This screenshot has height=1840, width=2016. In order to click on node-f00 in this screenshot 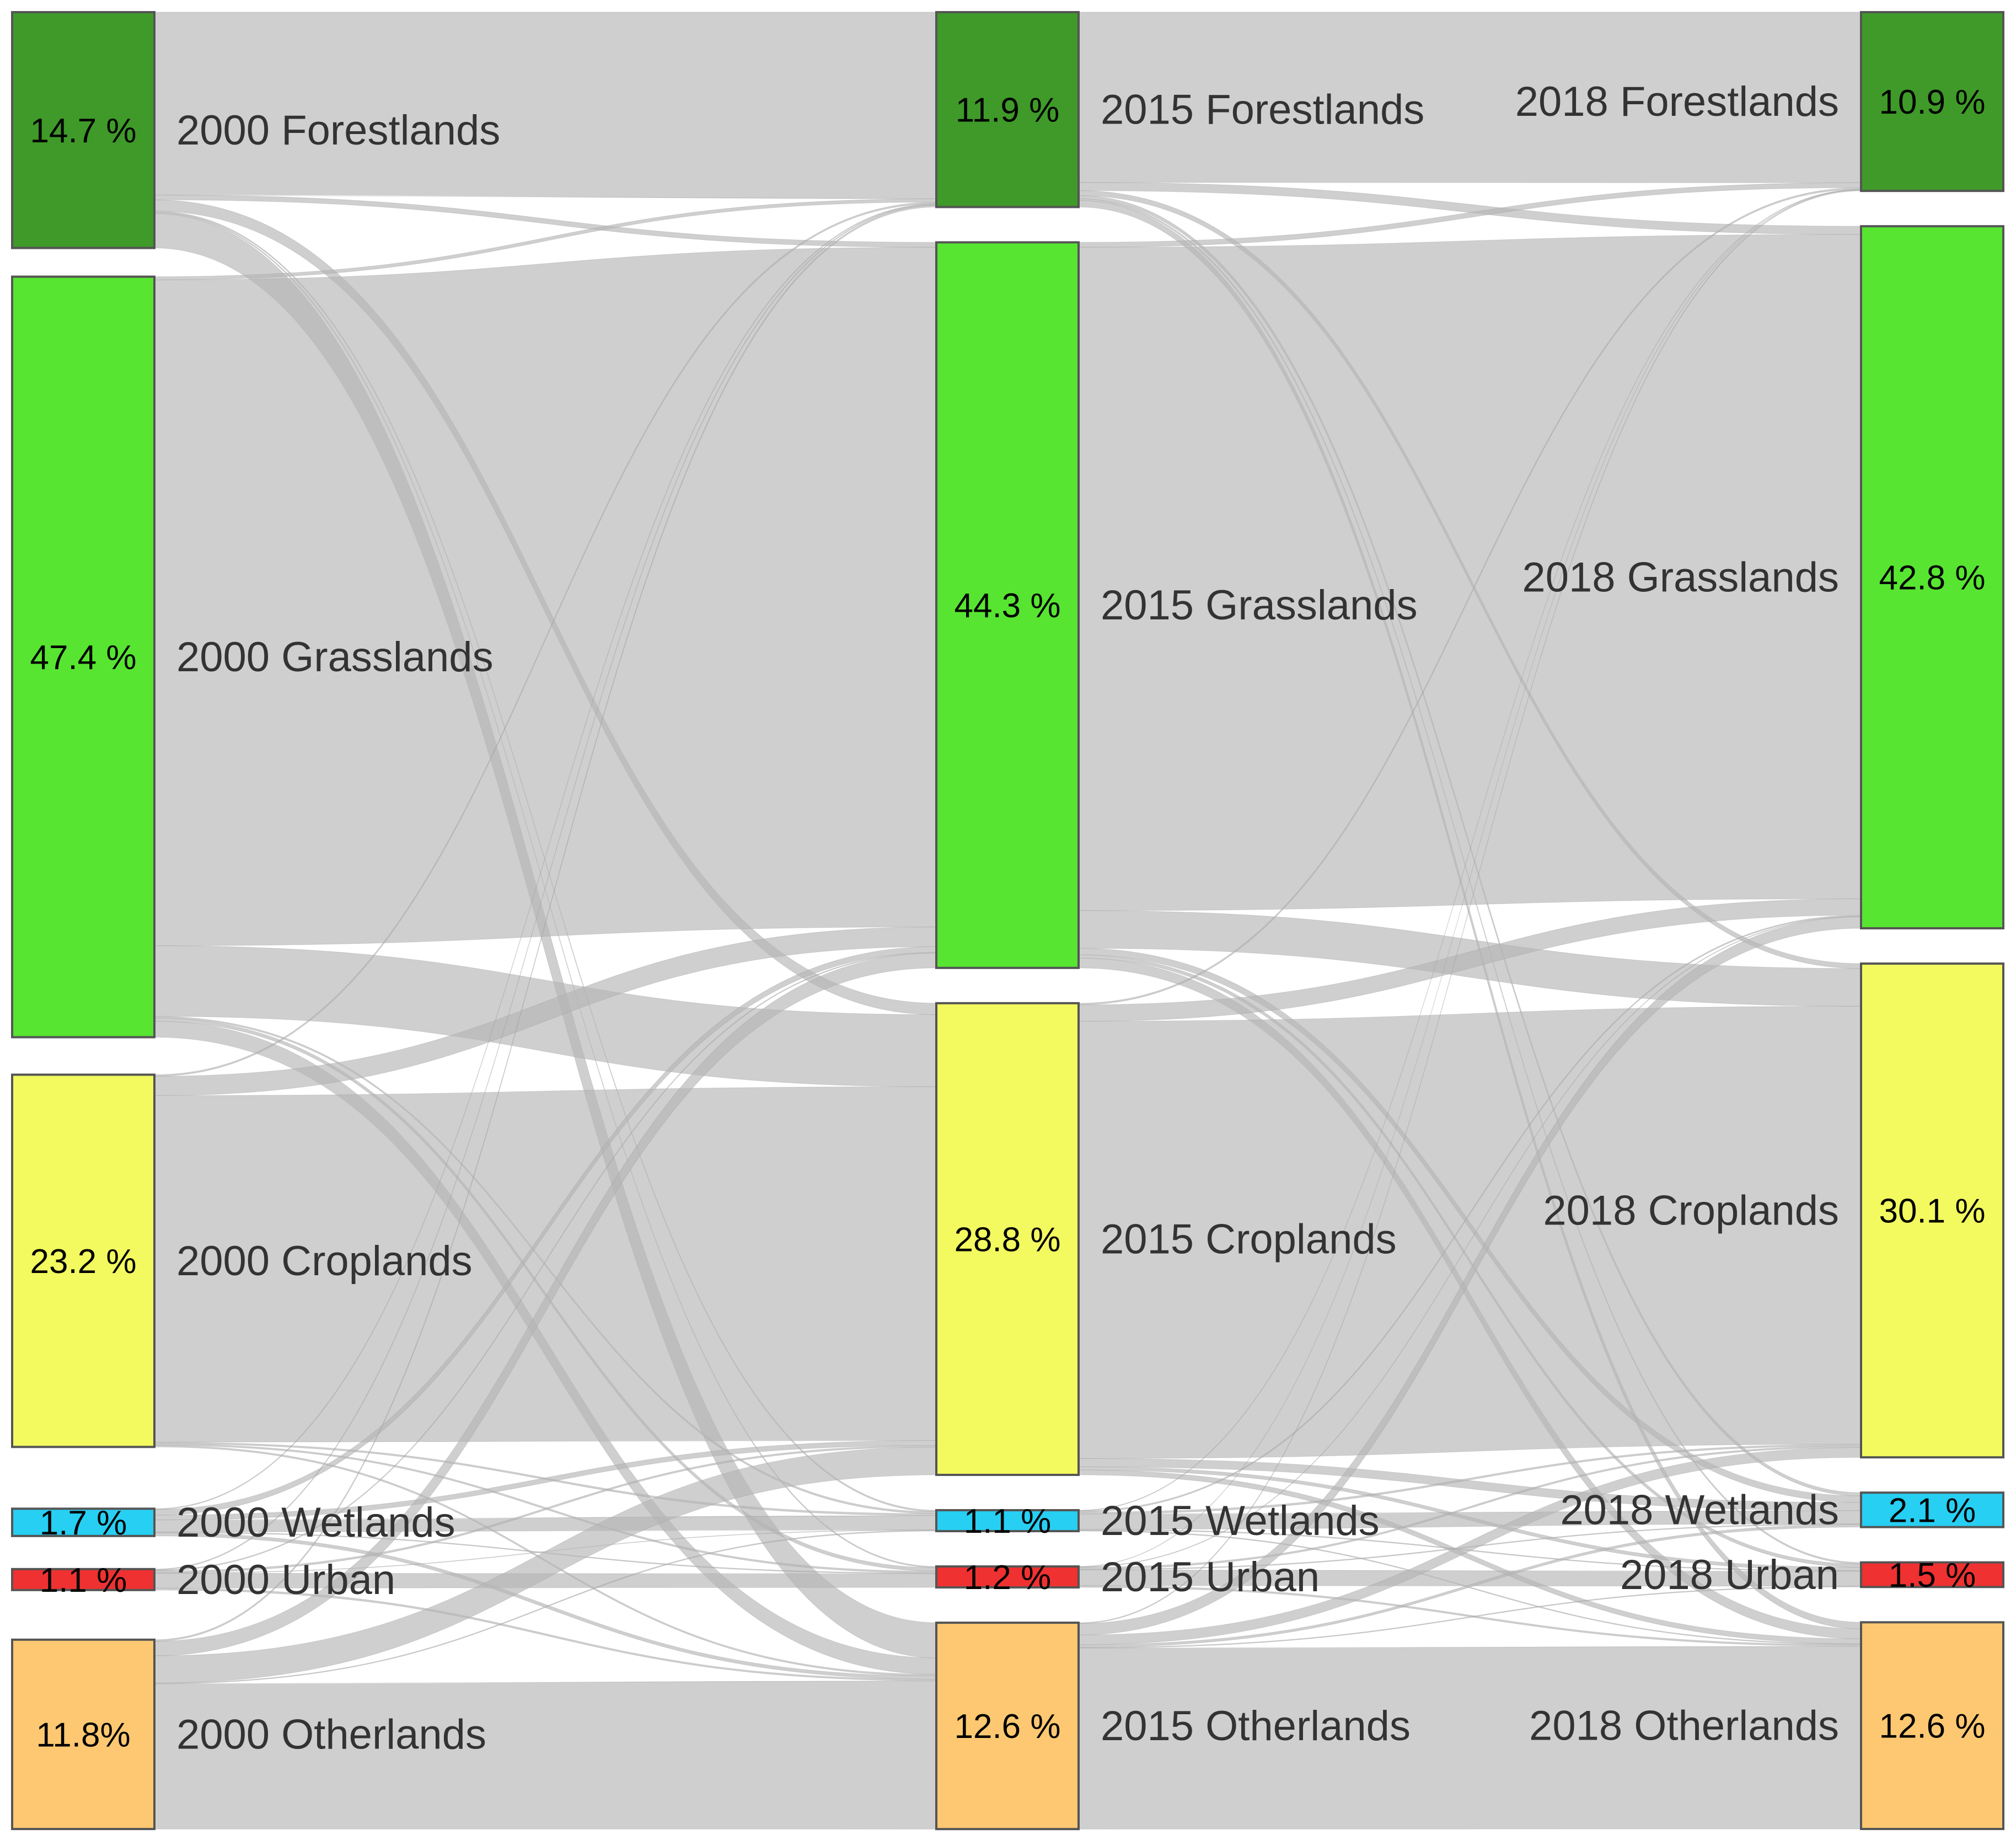, I will do `click(83, 130)`.